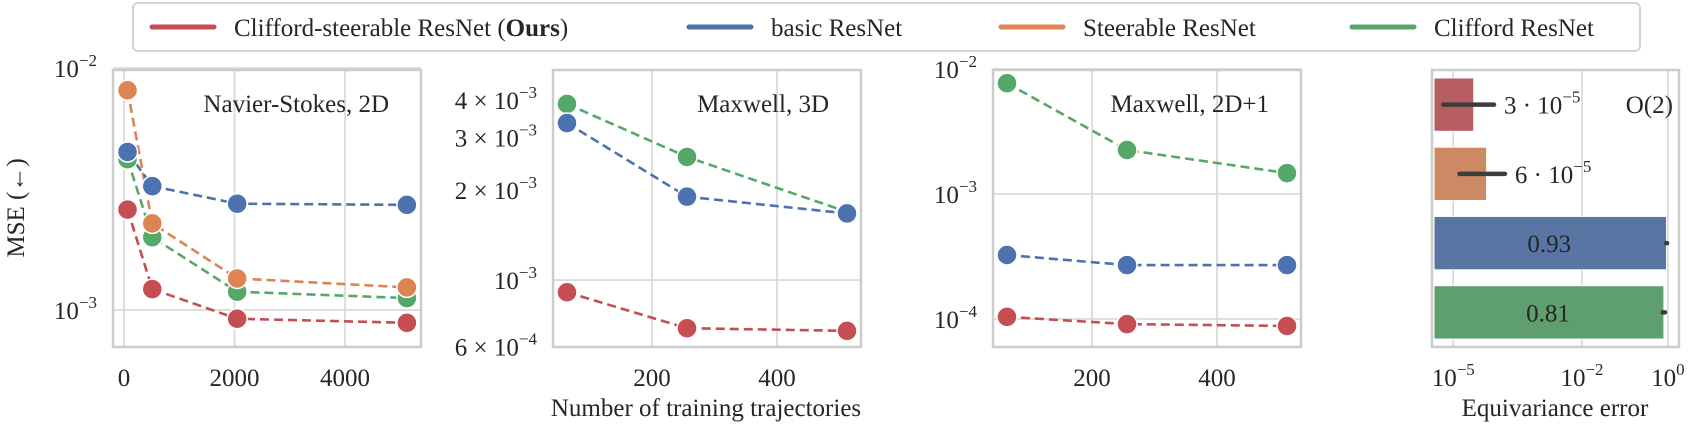 Image resolution: width=1689 pixels, height=429 pixels. I want to click on legend-label-part: Clifford-steerable ResNet (, so click(370, 28).